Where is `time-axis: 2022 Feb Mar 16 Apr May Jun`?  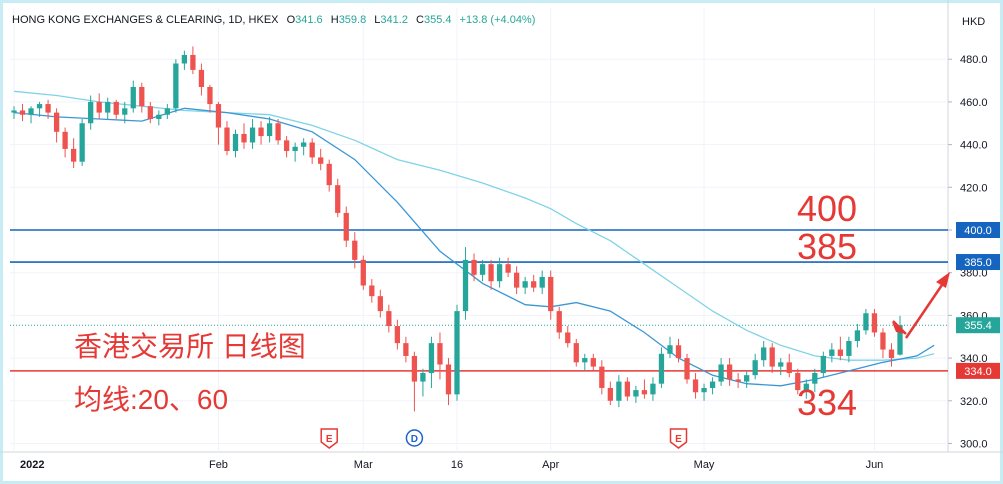
time-axis: 2022 Feb Mar 16 Apr May Jun is located at coordinates (451, 465).